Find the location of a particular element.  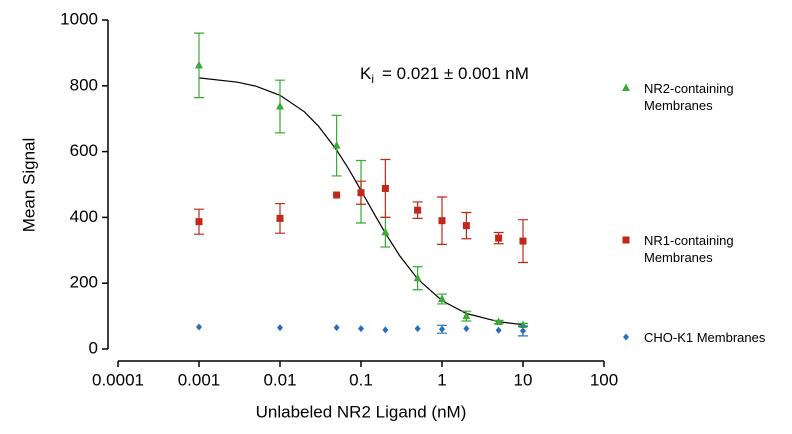

y-tick-label: 400 is located at coordinates (84, 216).